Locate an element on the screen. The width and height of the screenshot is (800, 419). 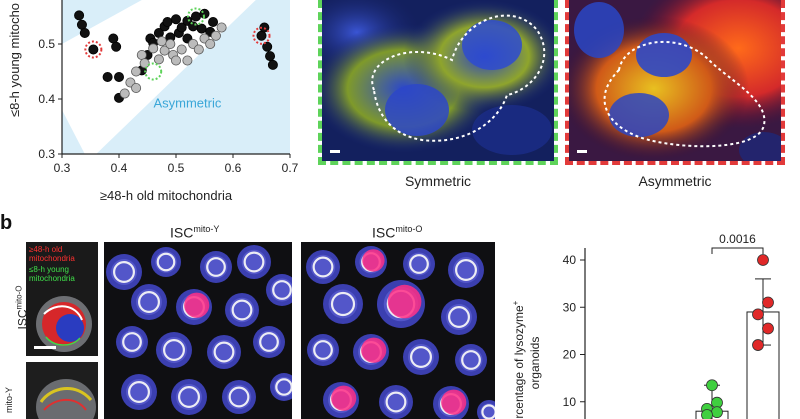
caption-symmetric: Symmetric is located at coordinates (438, 181).